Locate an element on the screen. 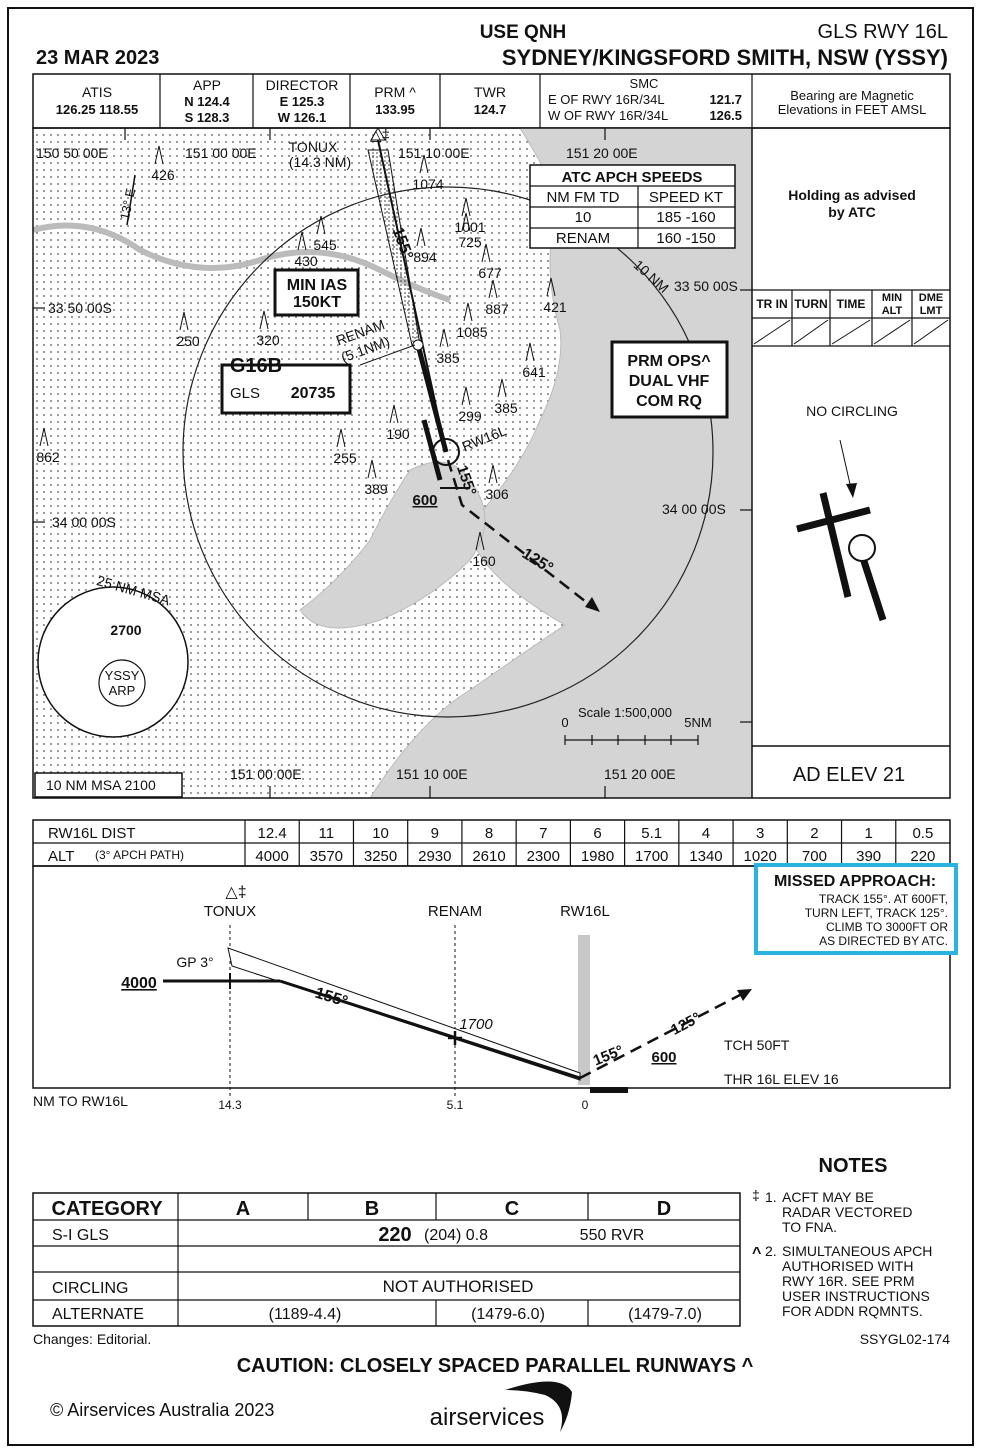  plan-obstacles: 641 is located at coordinates (534, 372).